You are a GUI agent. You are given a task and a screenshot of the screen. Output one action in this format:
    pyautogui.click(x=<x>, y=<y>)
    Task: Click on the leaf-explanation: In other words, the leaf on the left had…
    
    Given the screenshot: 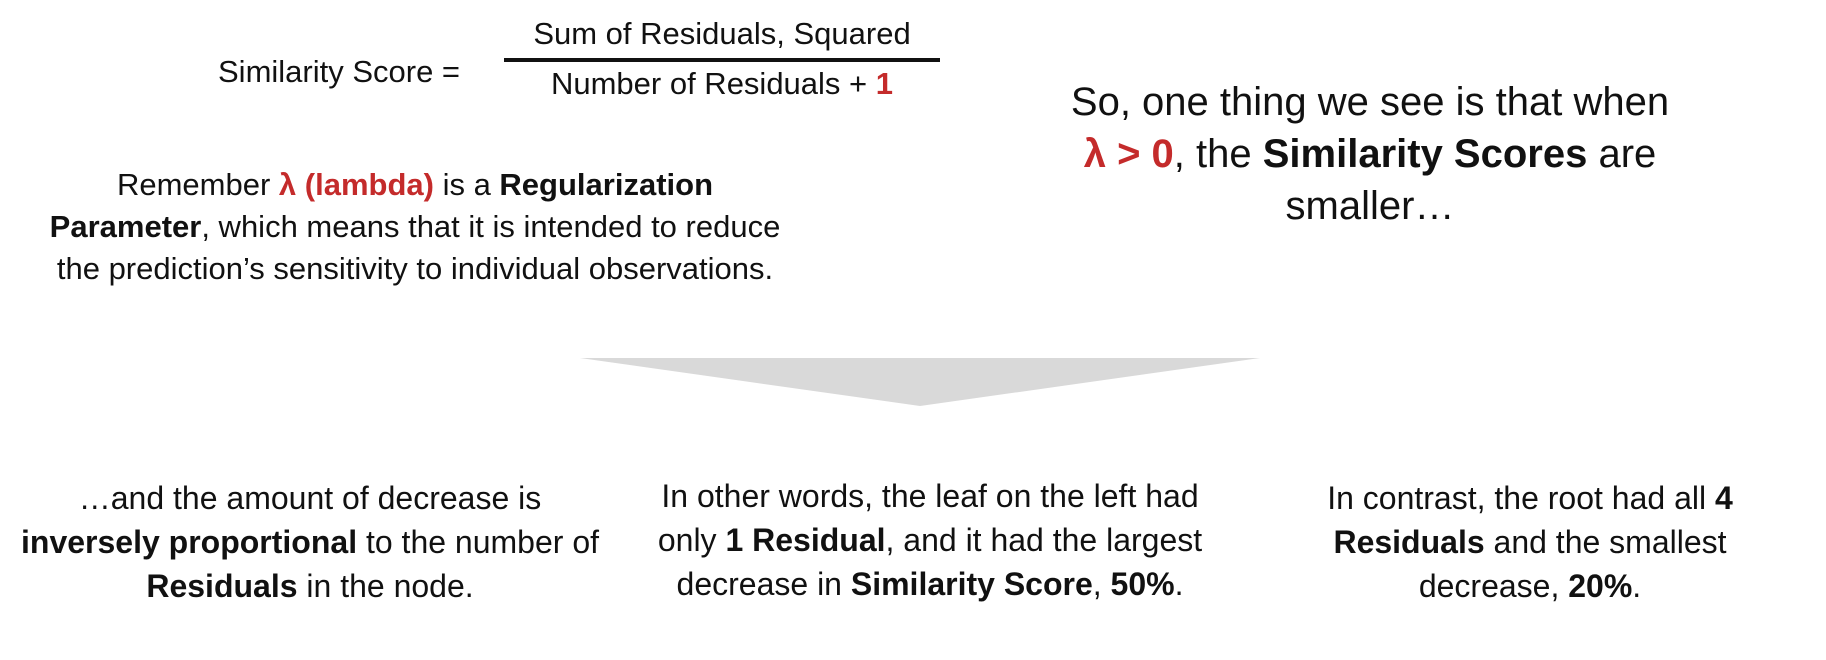 What is the action you would take?
    pyautogui.click(x=930, y=540)
    